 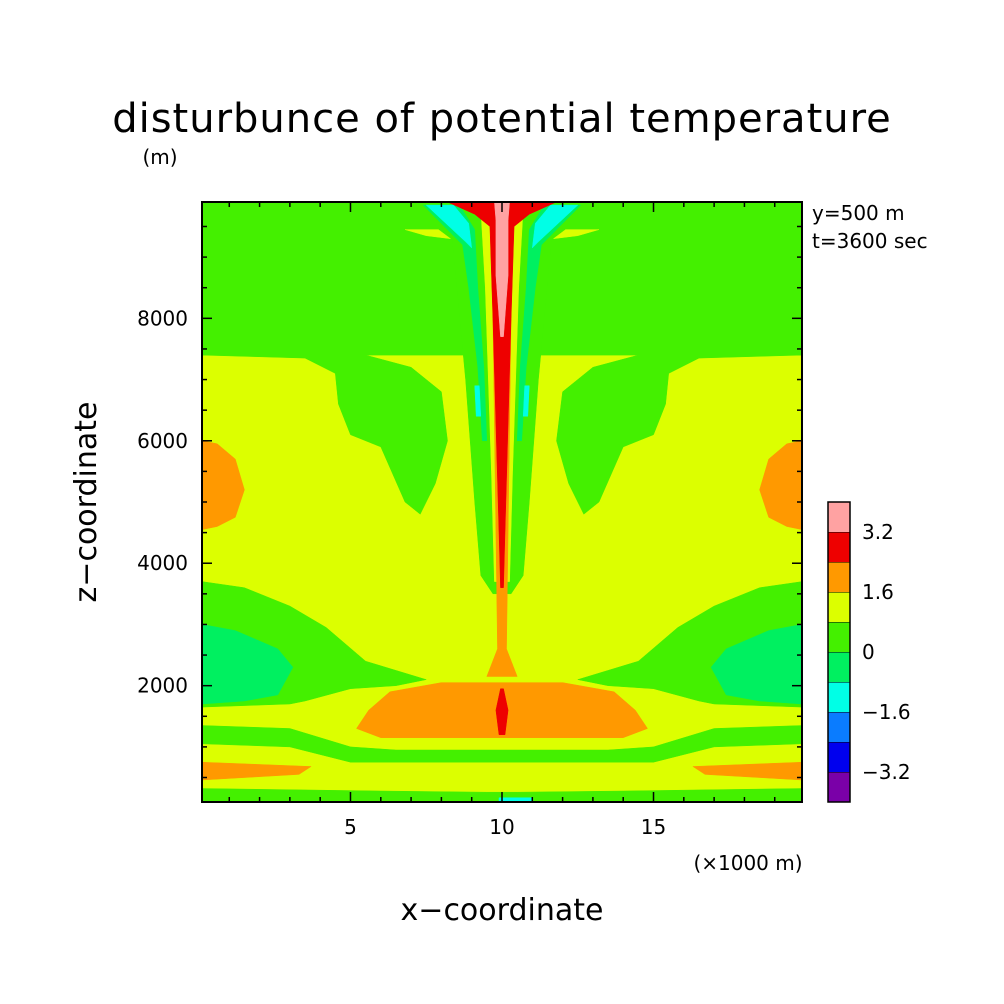 What do you see at coordinates (162, 563) in the screenshot?
I see `y-tick-label: 4000` at bounding box center [162, 563].